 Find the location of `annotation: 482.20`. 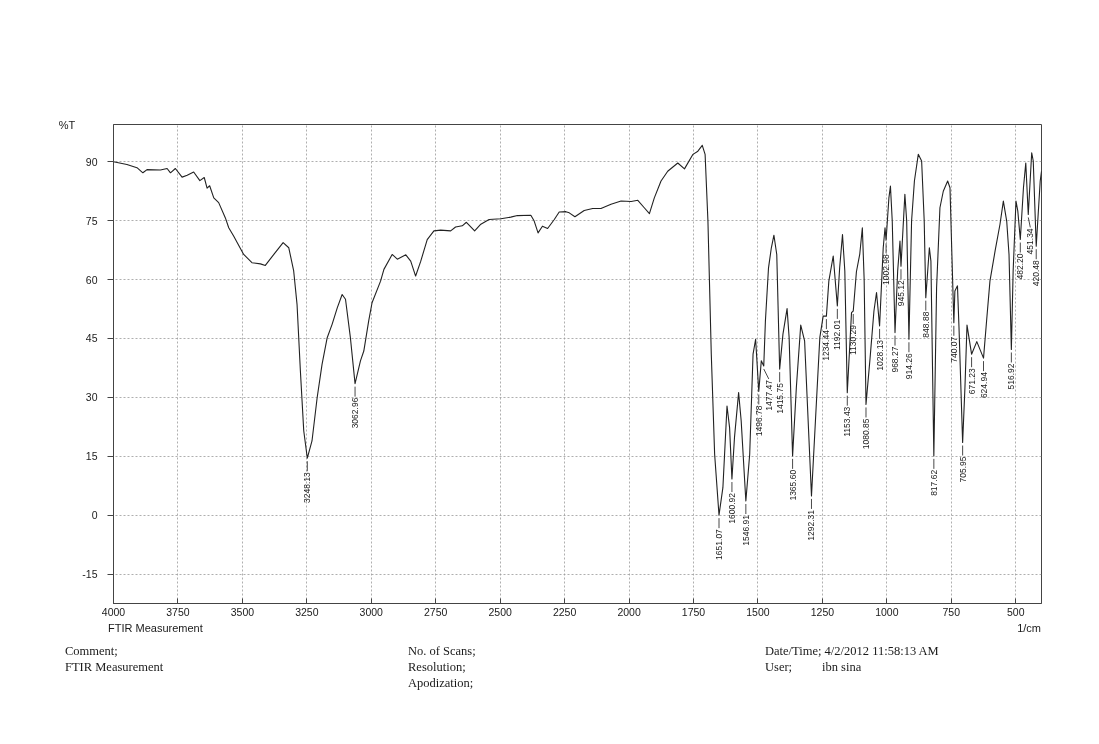

annotation: 482.20 is located at coordinates (1020, 266).